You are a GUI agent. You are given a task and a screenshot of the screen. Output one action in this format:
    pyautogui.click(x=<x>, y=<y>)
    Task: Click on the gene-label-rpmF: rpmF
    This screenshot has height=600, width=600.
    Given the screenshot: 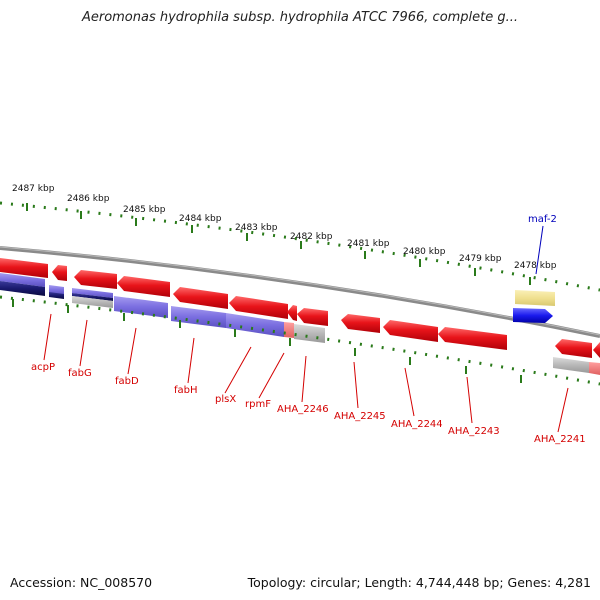 What is the action you would take?
    pyautogui.click(x=258, y=404)
    